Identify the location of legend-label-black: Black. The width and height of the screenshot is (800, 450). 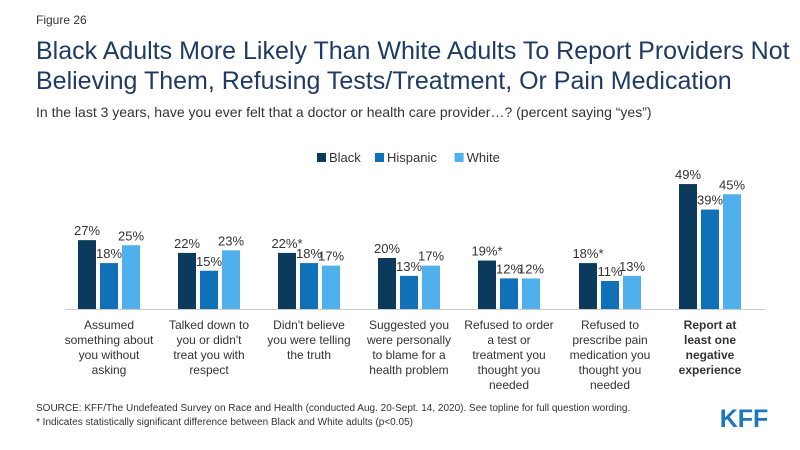
(345, 157).